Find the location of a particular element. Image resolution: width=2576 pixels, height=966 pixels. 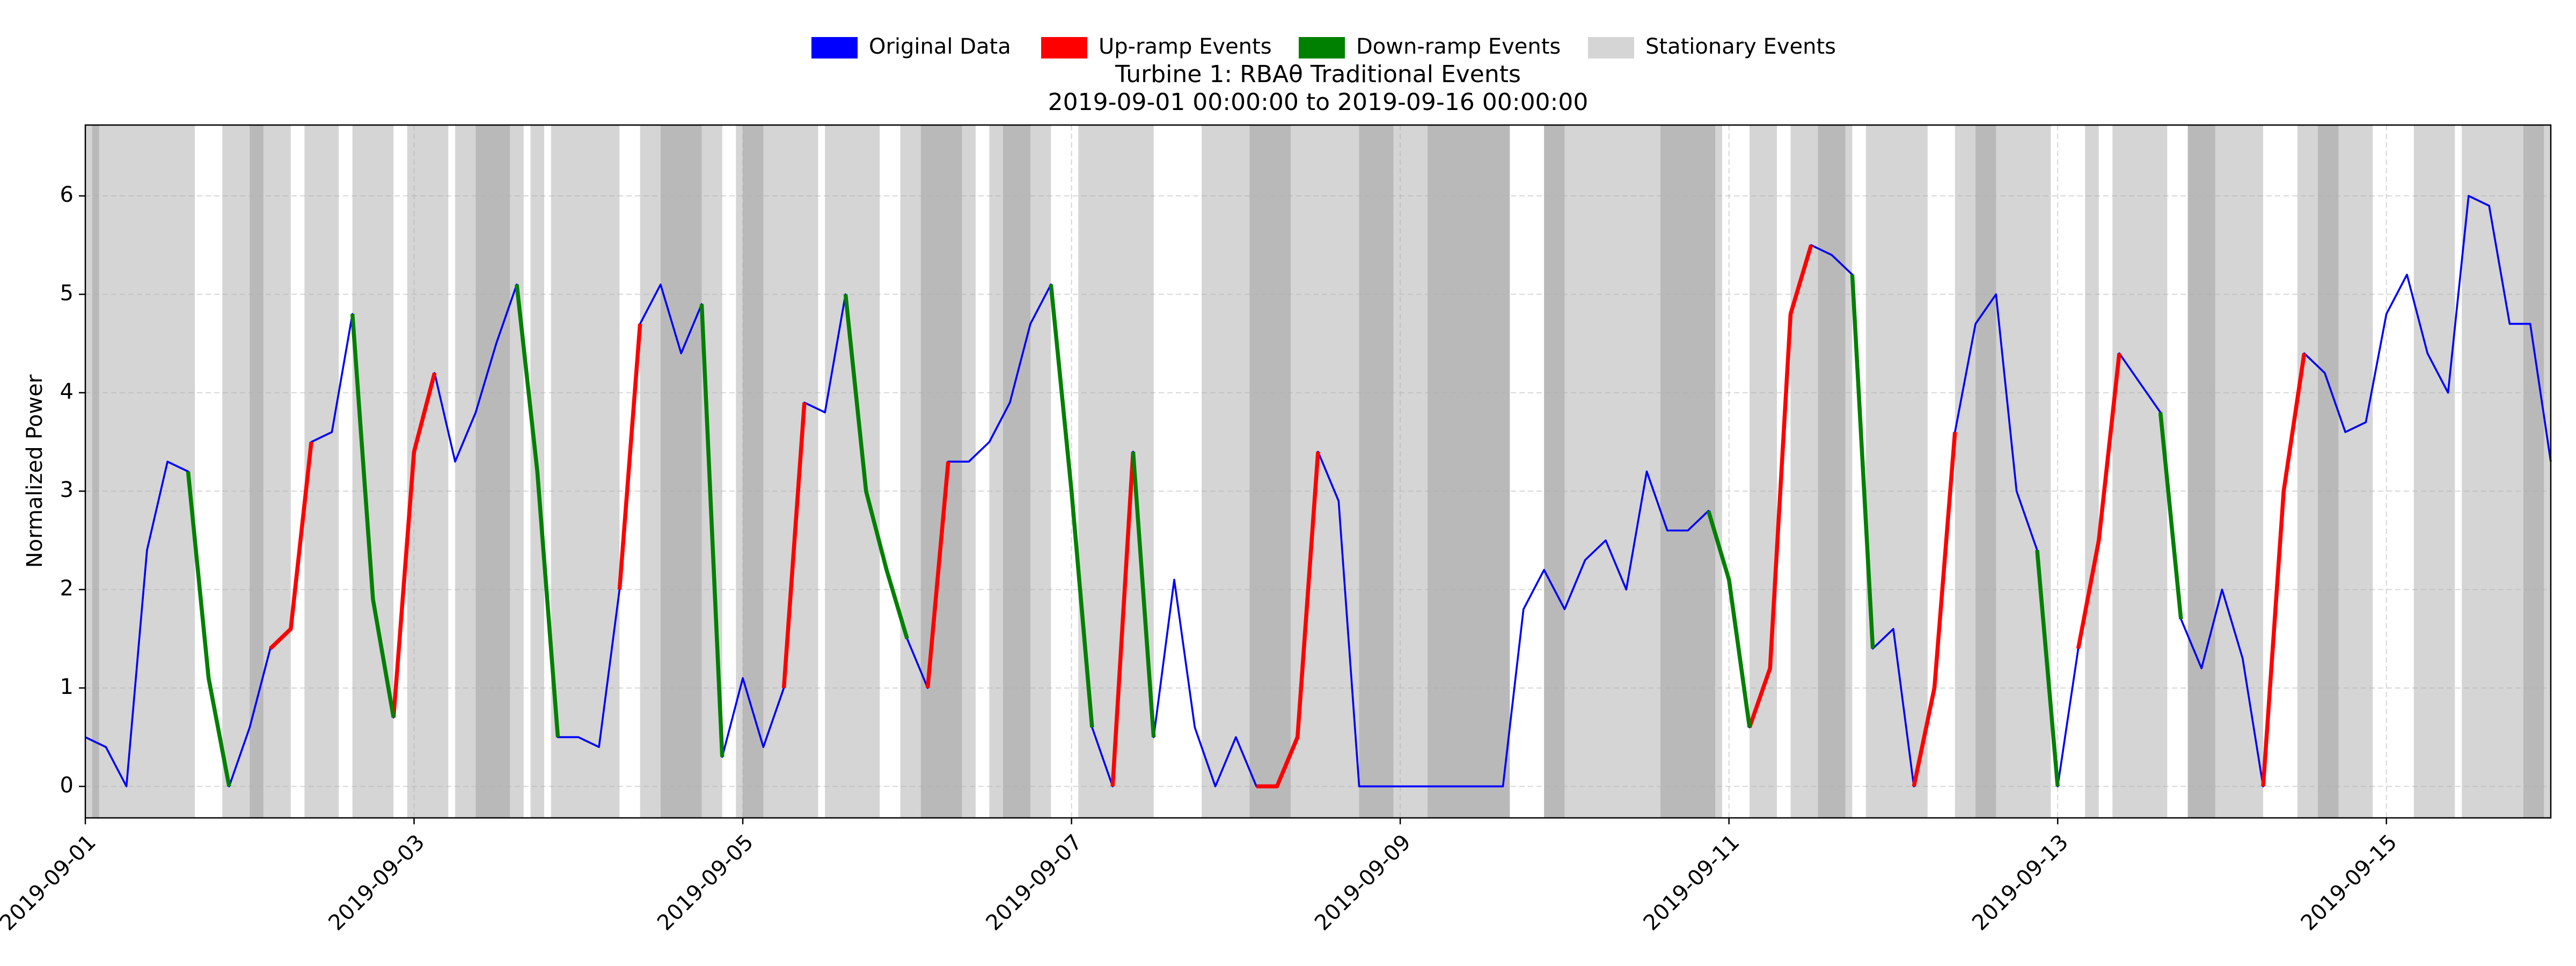

x-tick-label: 2019-09-09 is located at coordinates (1363, 882).